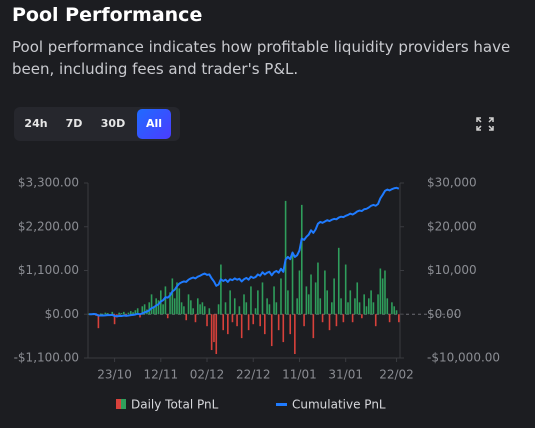 Image resolution: width=535 pixels, height=428 pixels. Describe the element at coordinates (339, 405) in the screenshot. I see `legend-label: Cumulative PnL` at that location.